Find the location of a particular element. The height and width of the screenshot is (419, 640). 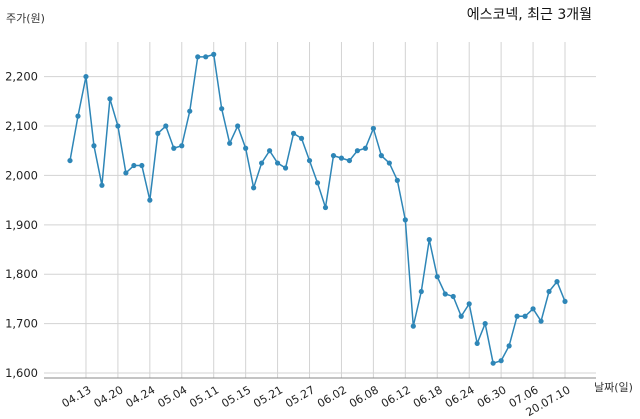

x-tick-label: 05.21 is located at coordinates (268, 396).